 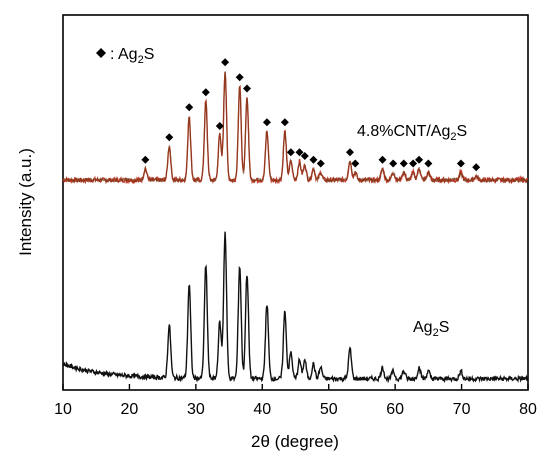 I want to click on legend-text-suffix: S, so click(x=149, y=54).